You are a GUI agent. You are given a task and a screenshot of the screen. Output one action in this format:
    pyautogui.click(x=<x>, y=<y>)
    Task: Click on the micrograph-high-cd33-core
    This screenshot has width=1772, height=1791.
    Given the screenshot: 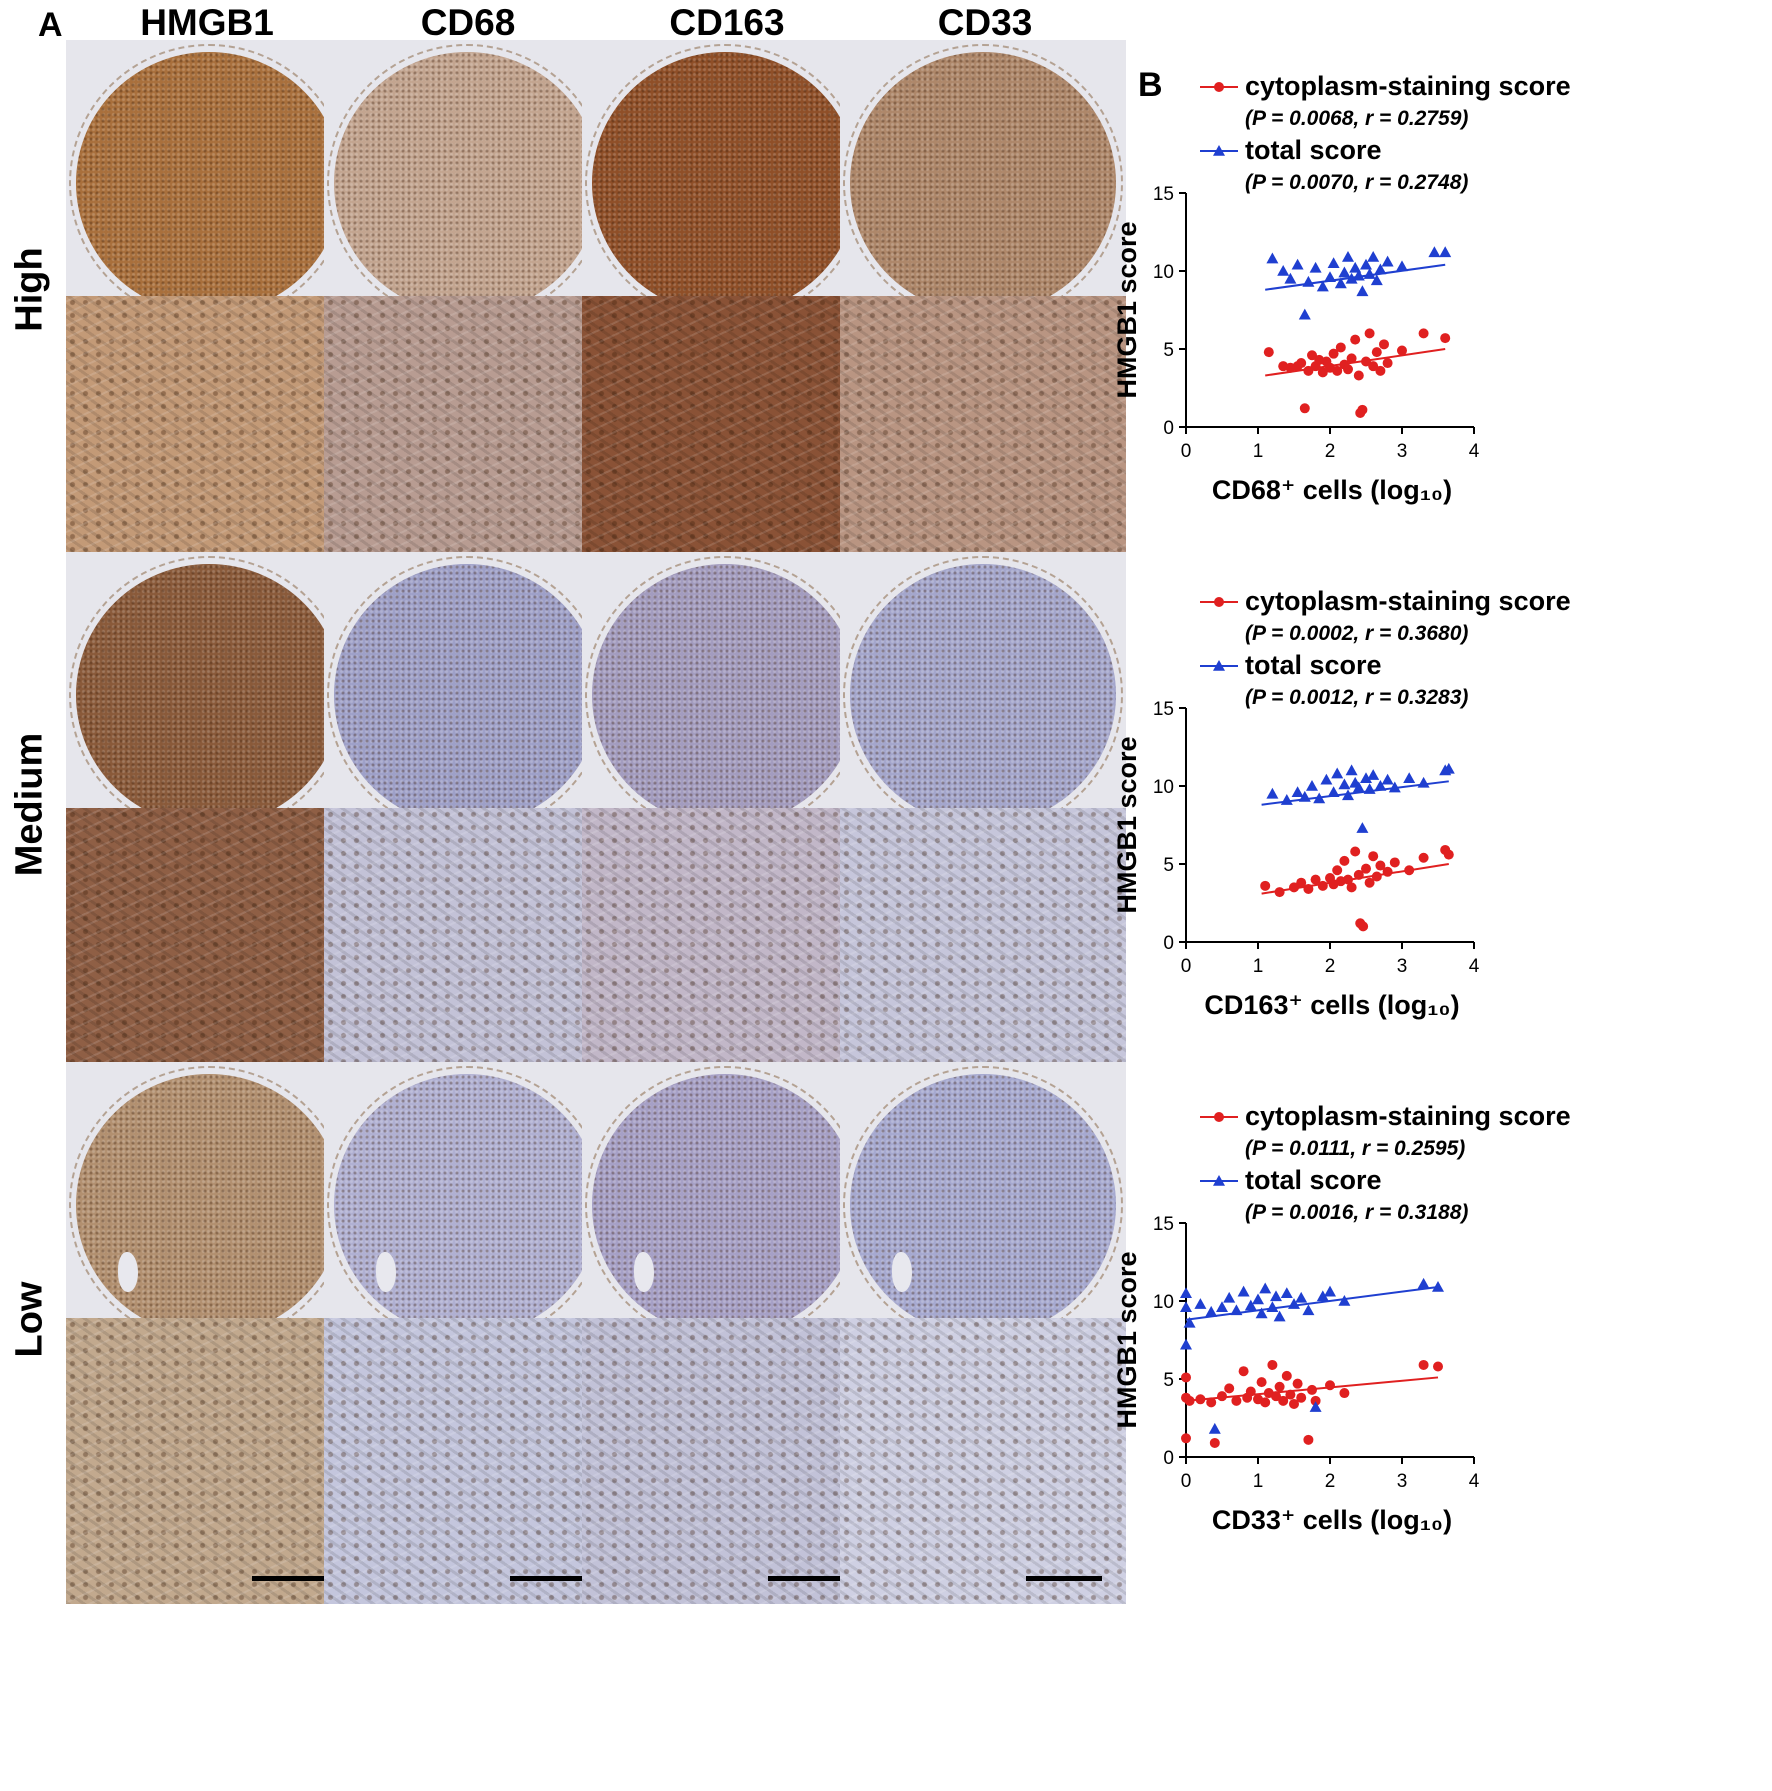 What is the action you would take?
    pyautogui.click(x=983, y=183)
    